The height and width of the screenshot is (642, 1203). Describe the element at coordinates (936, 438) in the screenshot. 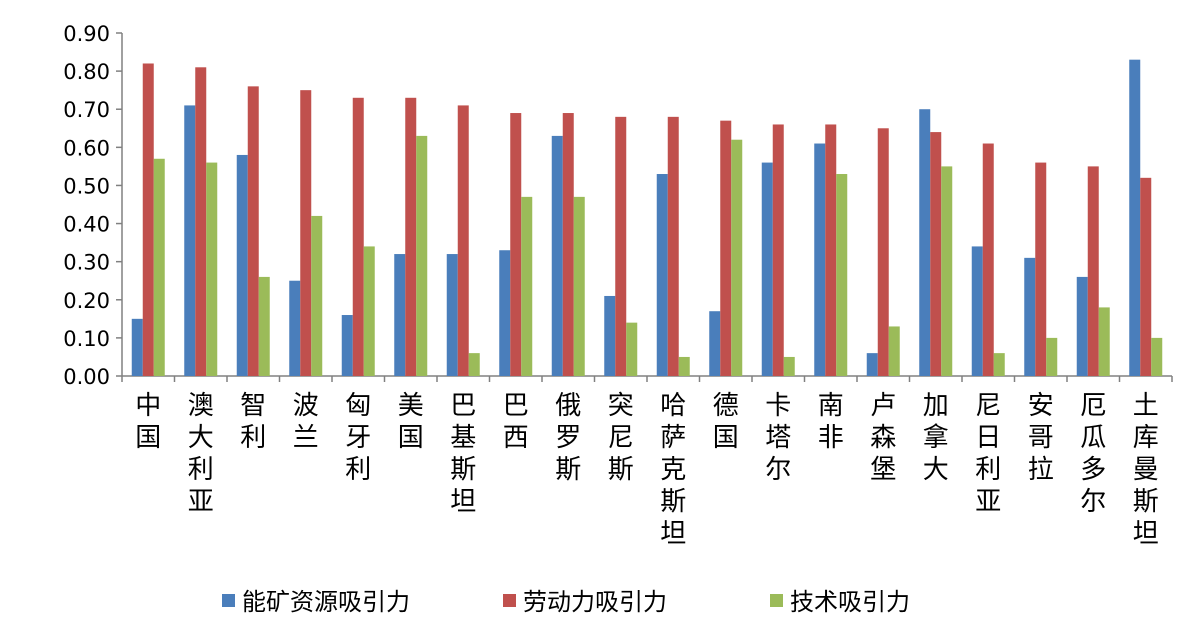

I see `x-tick-label: 加拿大` at that location.